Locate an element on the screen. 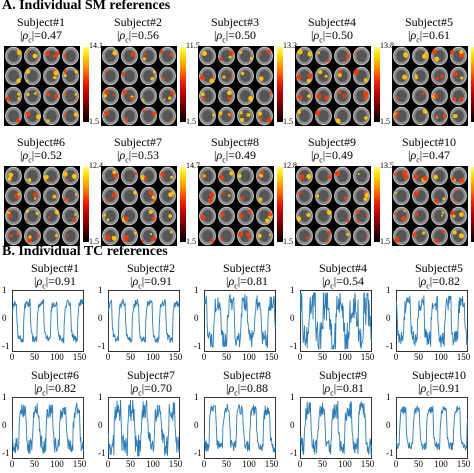  sm-panel: Subject#1 |ρc|=0.47 14.1 1.5 is located at coordinates (53, 75).